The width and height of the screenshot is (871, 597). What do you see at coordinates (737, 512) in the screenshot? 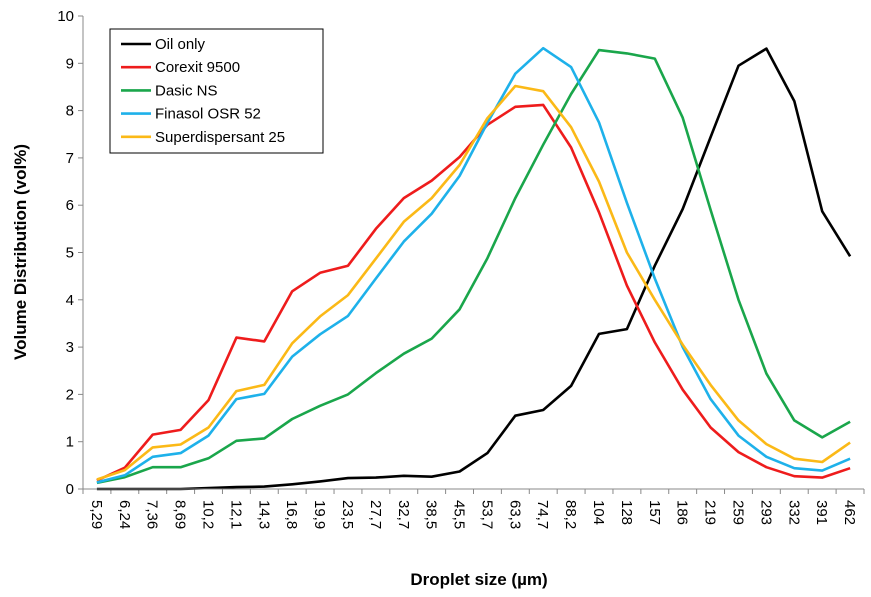
I see `x-tick-label: 259` at bounding box center [737, 512].